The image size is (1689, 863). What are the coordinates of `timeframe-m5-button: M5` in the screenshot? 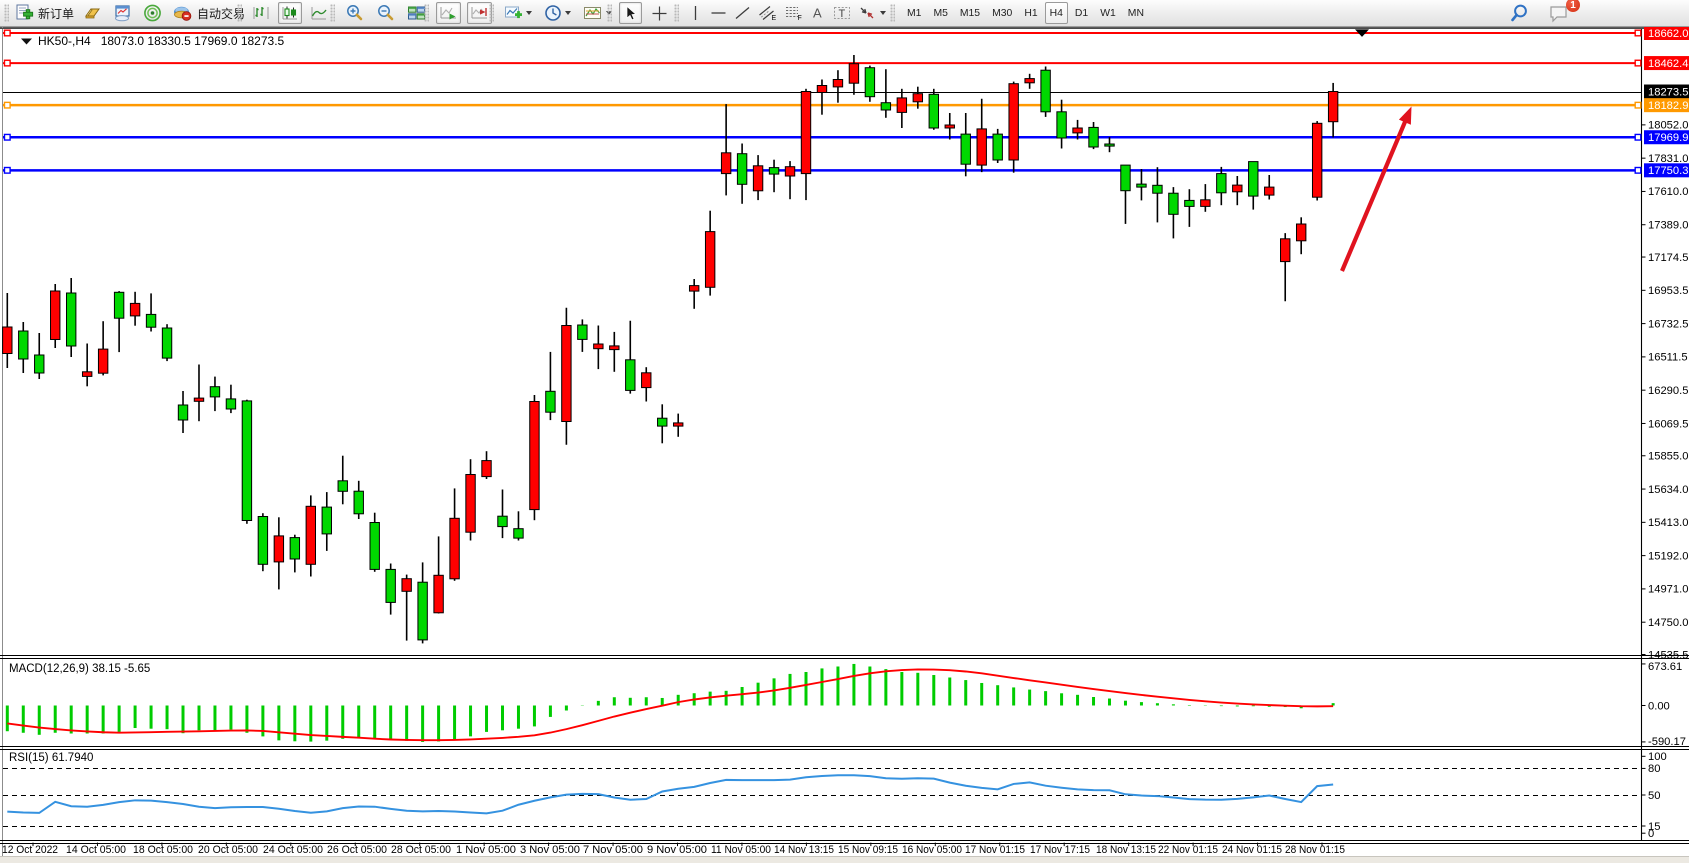 It's located at (940, 13).